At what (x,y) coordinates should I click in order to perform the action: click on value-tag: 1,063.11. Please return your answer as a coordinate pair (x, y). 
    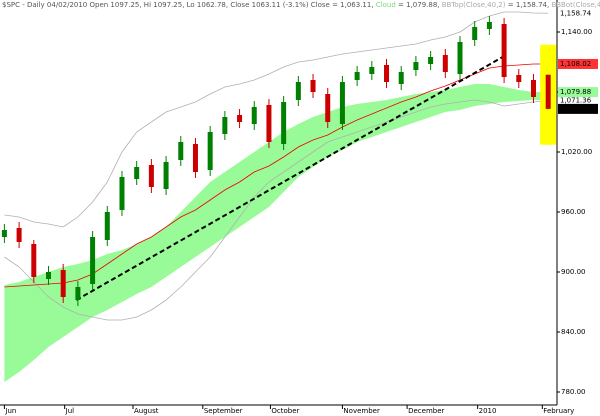
    Looking at the image, I should click on (575, 109).